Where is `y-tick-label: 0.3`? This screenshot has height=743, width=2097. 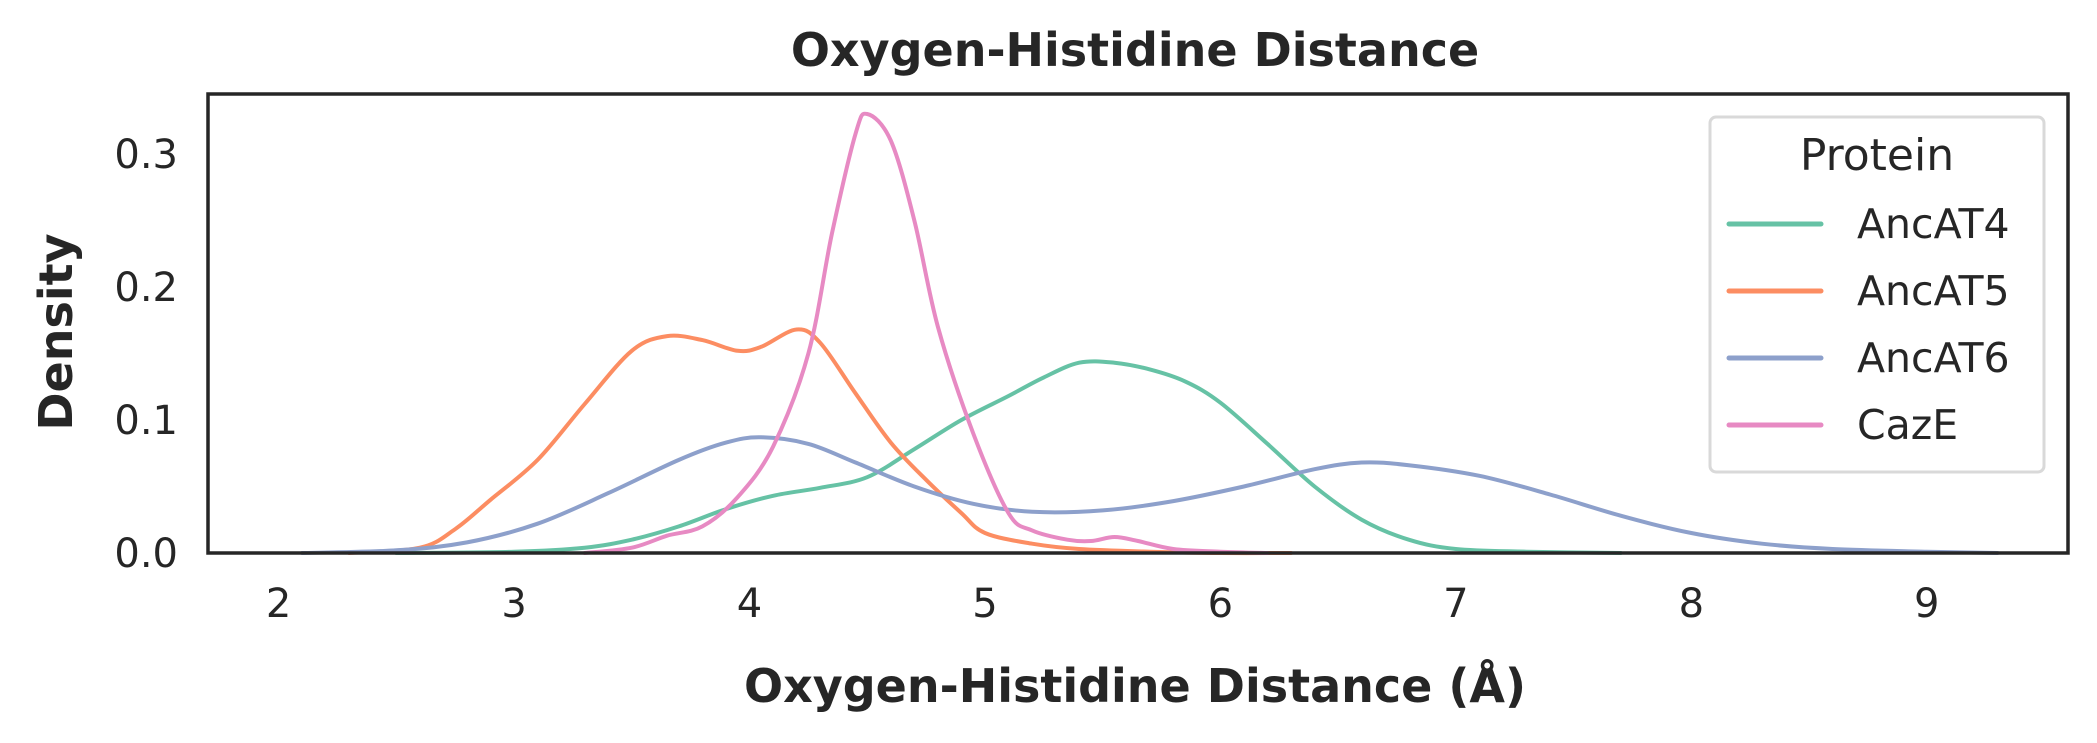 y-tick-label: 0.3 is located at coordinates (146, 155).